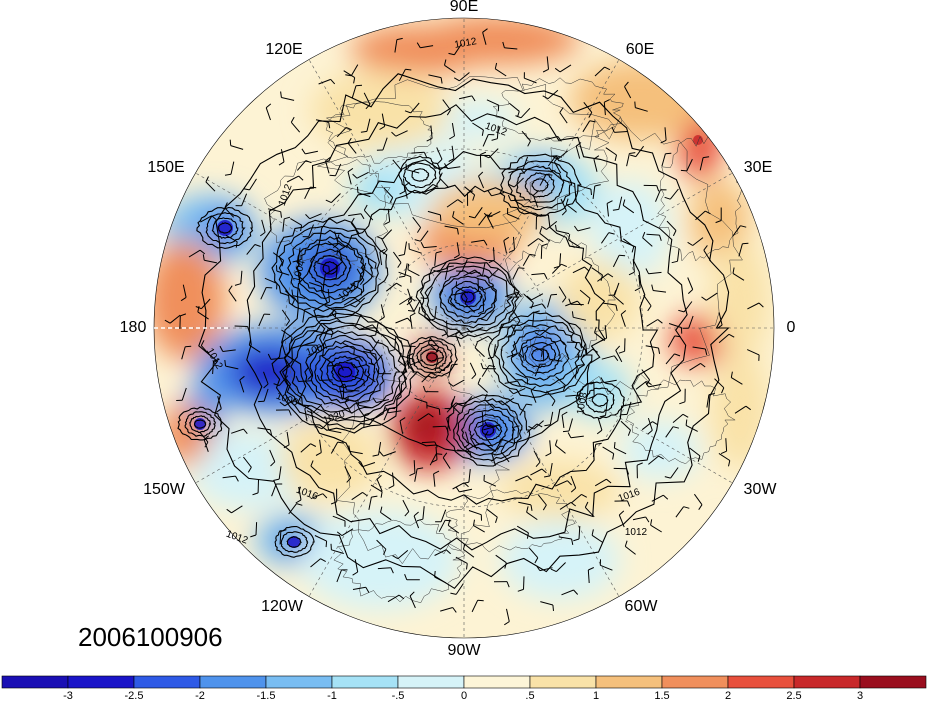 The height and width of the screenshot is (702, 928). Describe the element at coordinates (641, 606) in the screenshot. I see `lon-label-60w: 60W` at that location.